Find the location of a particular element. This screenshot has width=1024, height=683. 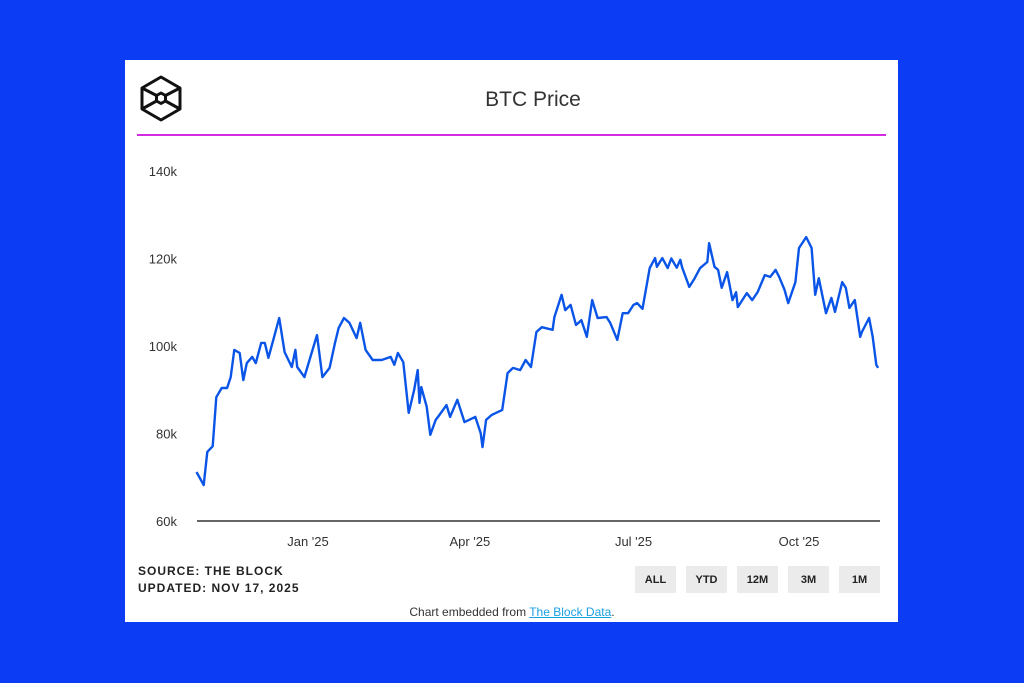

range-ytd-button: YTD is located at coordinates (706, 579).